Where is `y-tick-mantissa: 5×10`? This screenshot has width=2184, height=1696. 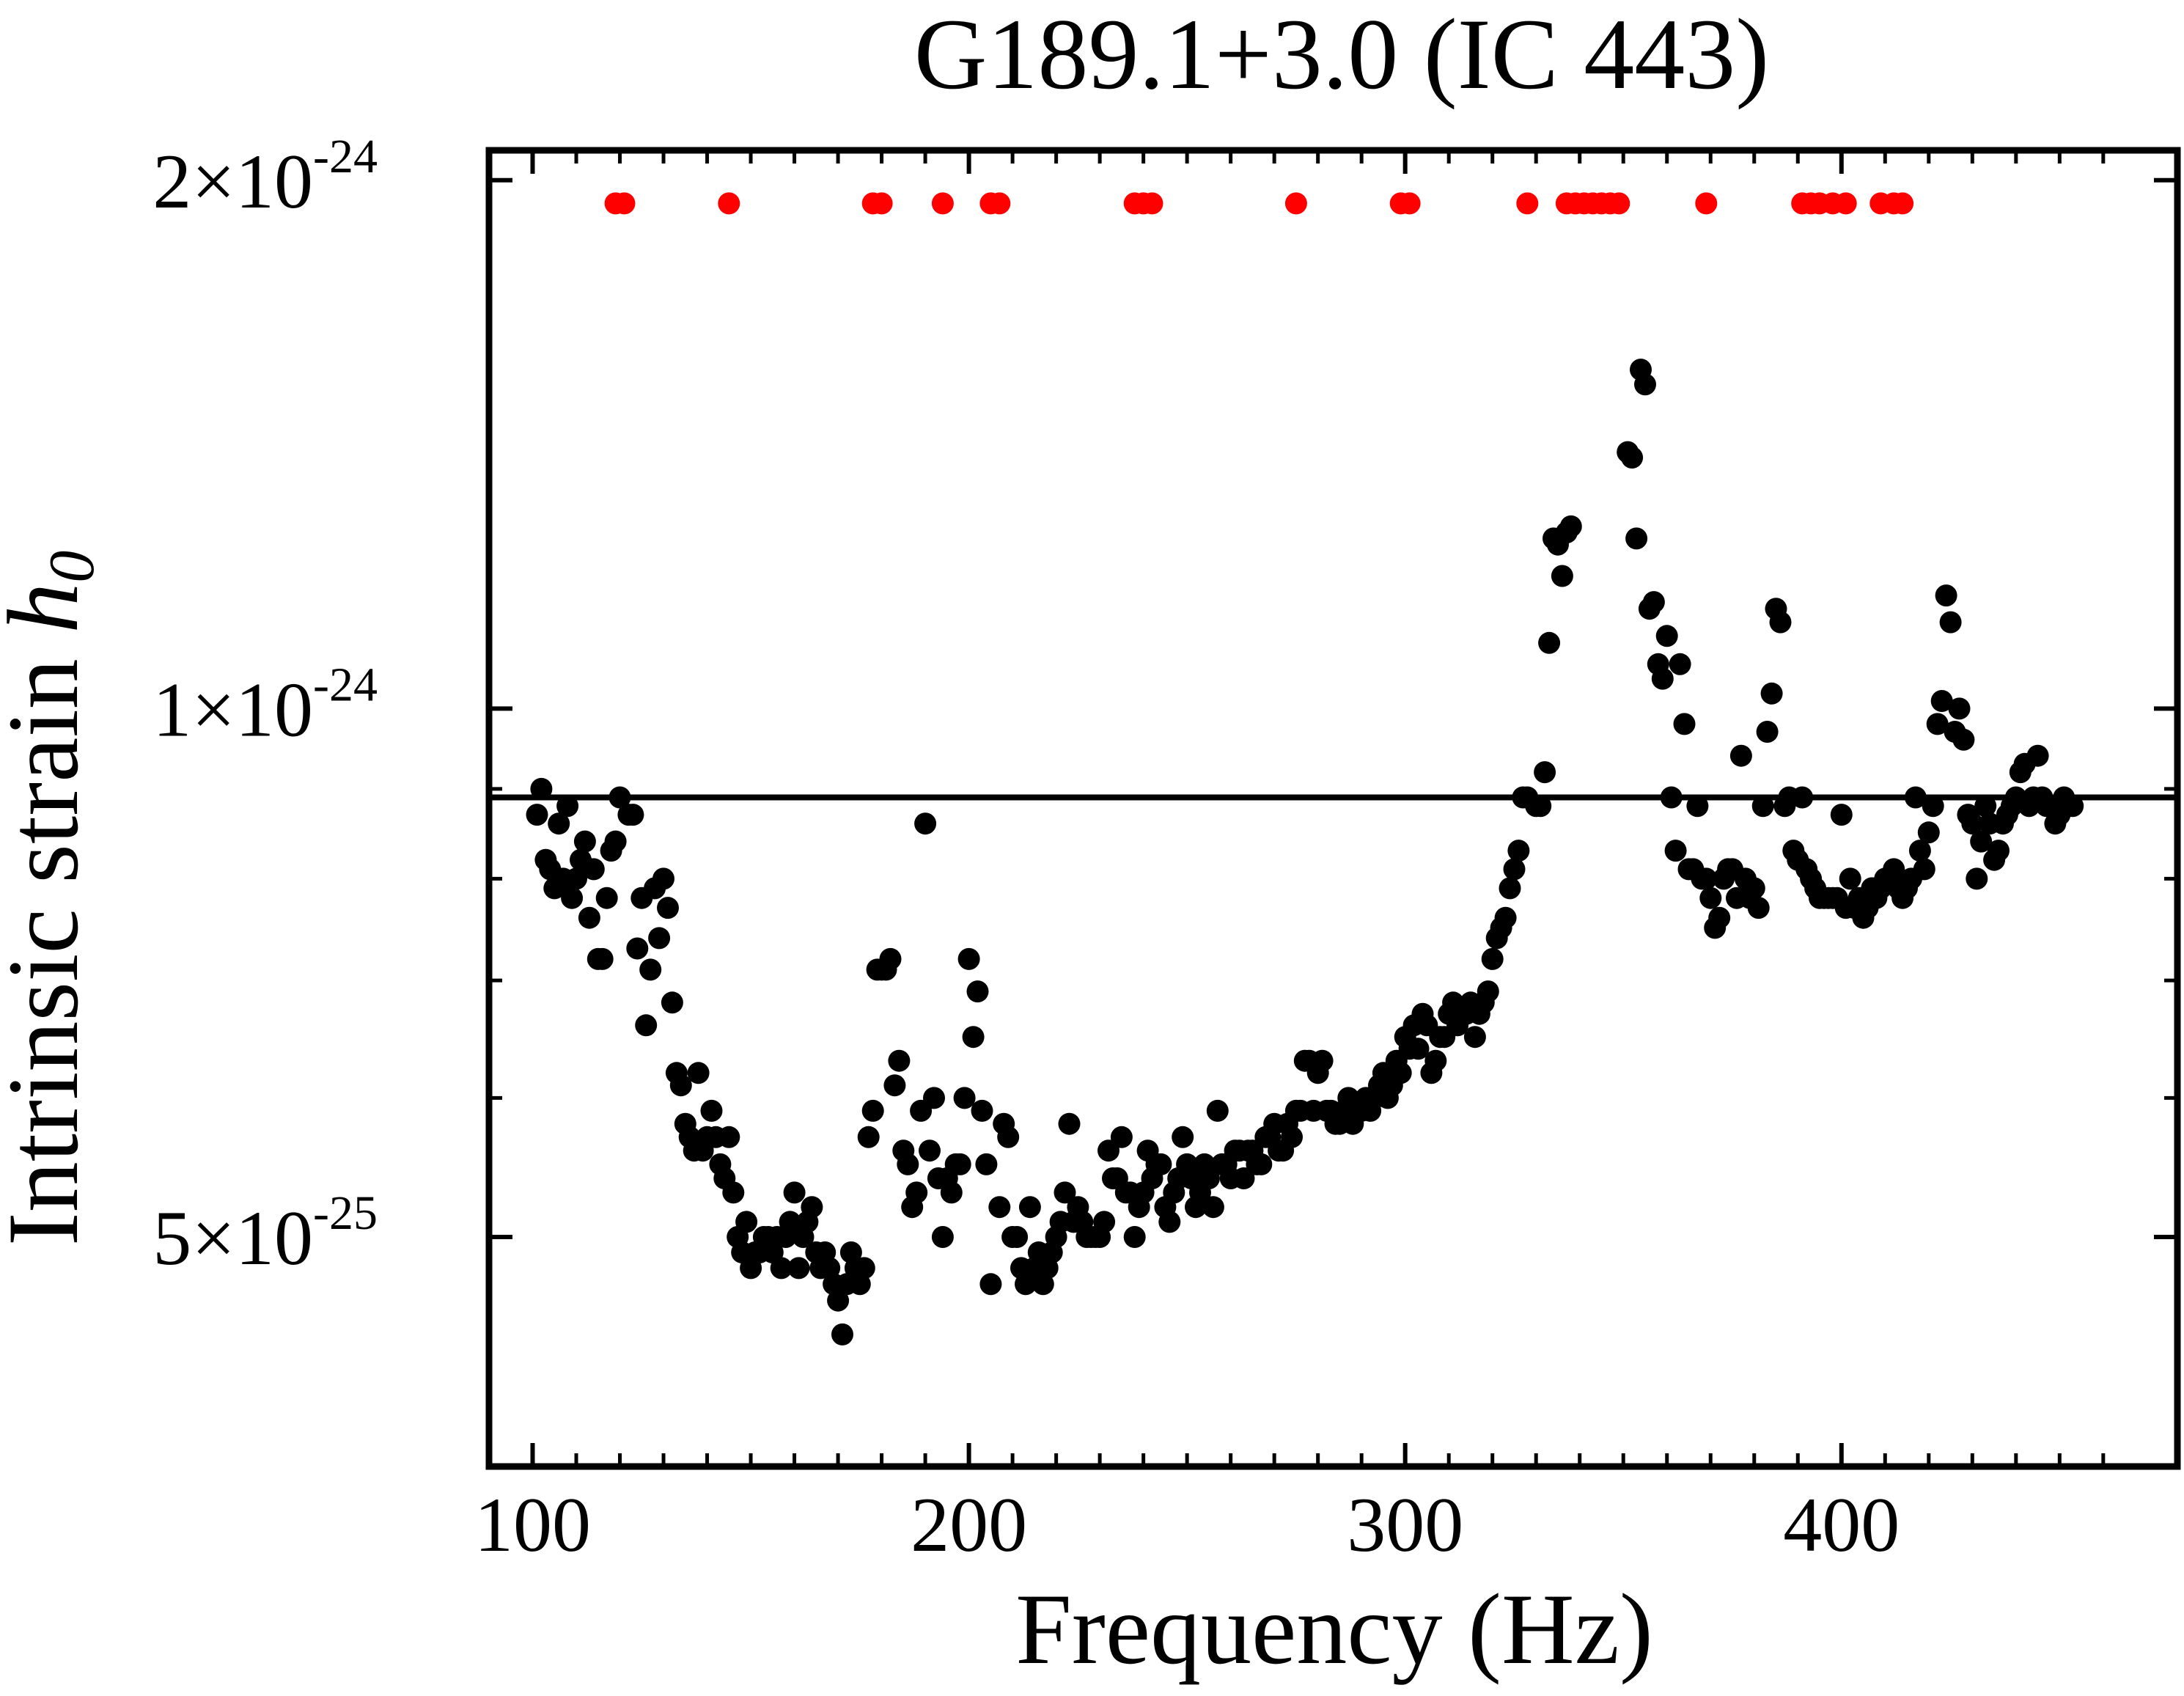 y-tick-mantissa: 5×10 is located at coordinates (232, 1238).